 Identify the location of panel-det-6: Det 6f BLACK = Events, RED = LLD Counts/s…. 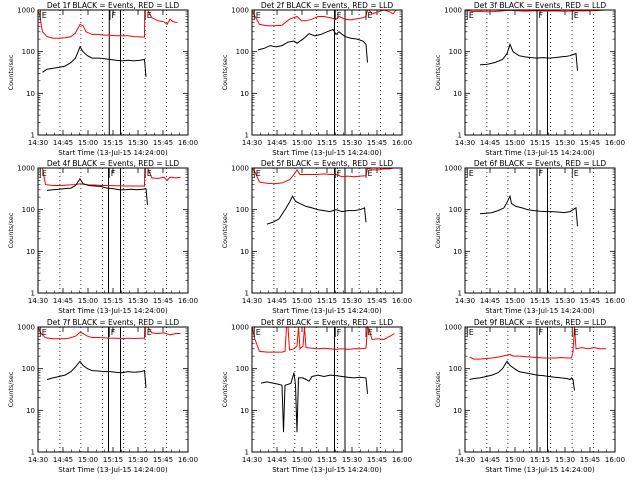
(529, 237).